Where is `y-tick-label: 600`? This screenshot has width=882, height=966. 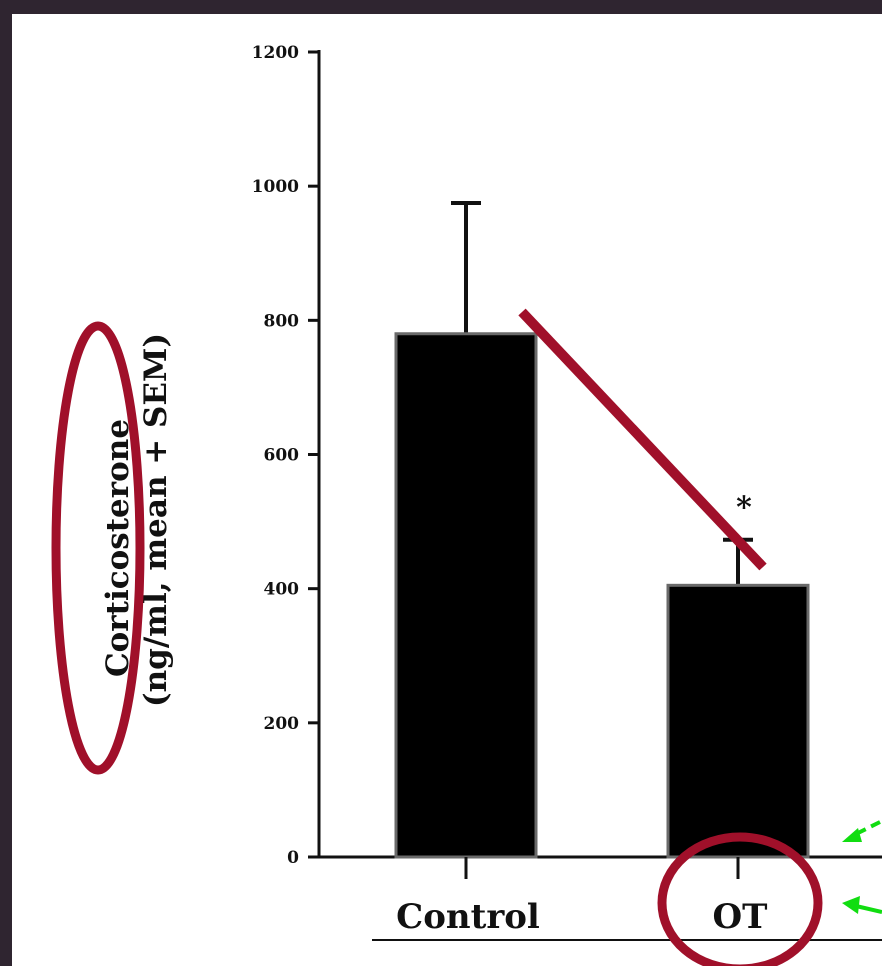 y-tick-label: 600 is located at coordinates (282, 456).